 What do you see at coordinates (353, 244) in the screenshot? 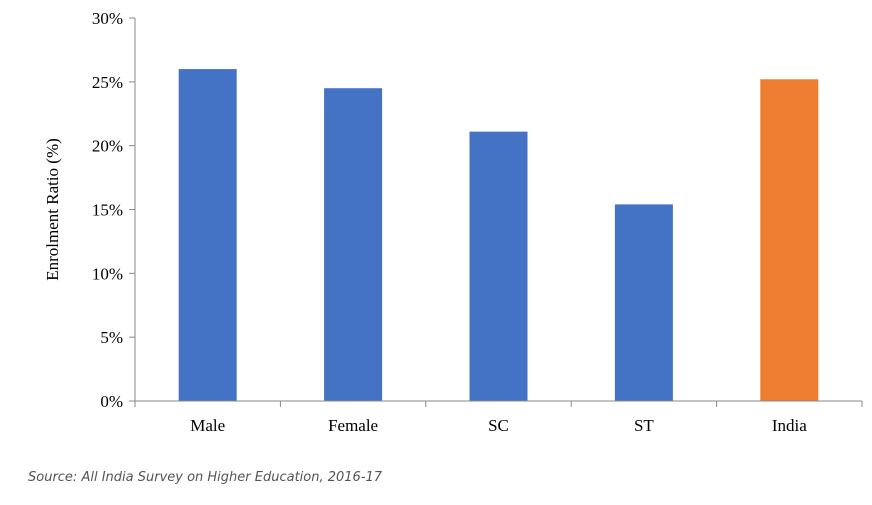
I see `bar-female` at bounding box center [353, 244].